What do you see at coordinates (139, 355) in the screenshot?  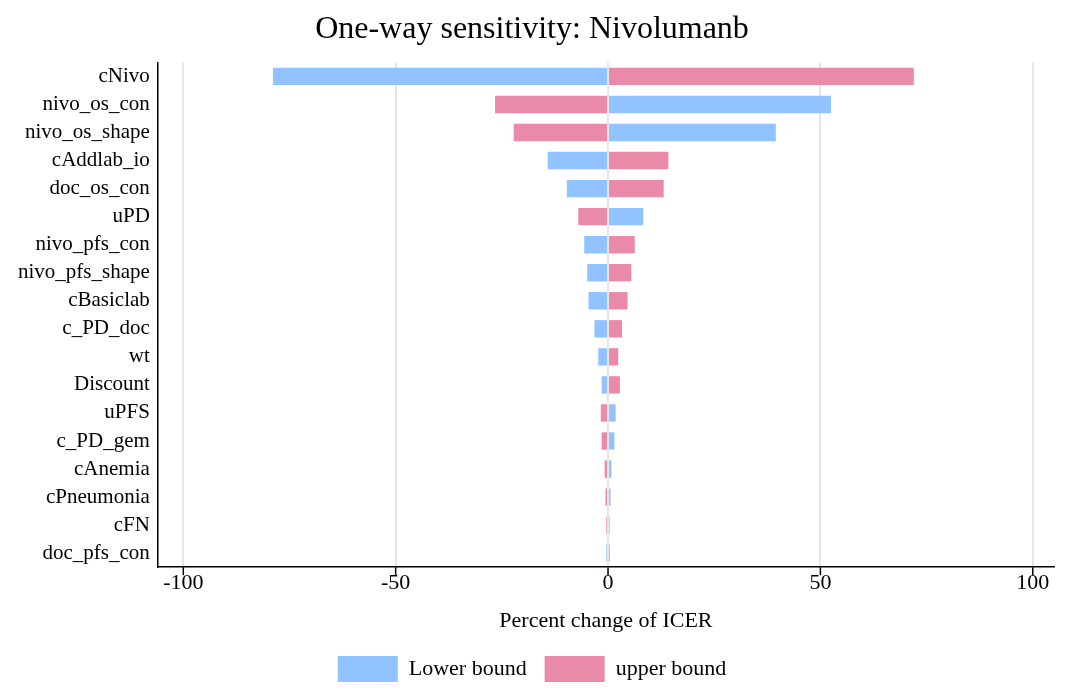 I see `y-tick-label: wt` at bounding box center [139, 355].